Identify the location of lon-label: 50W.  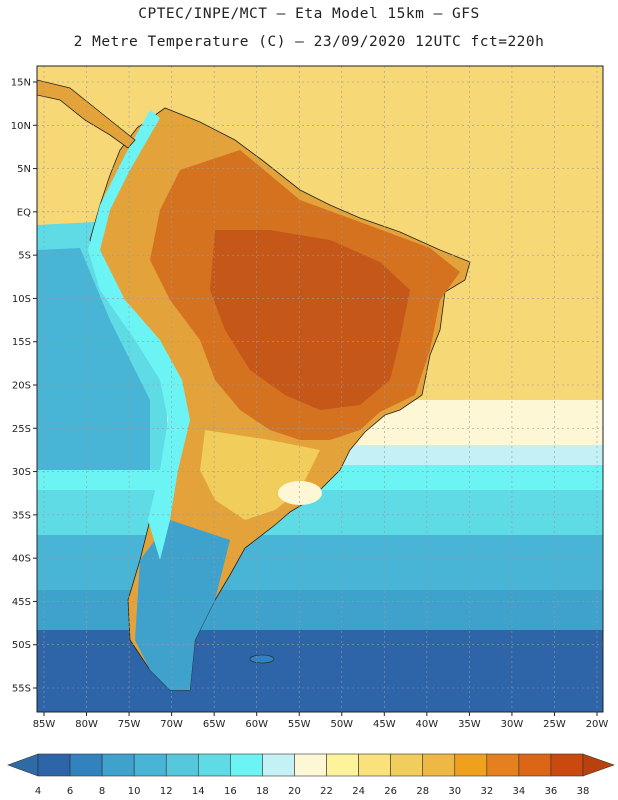
(341, 724).